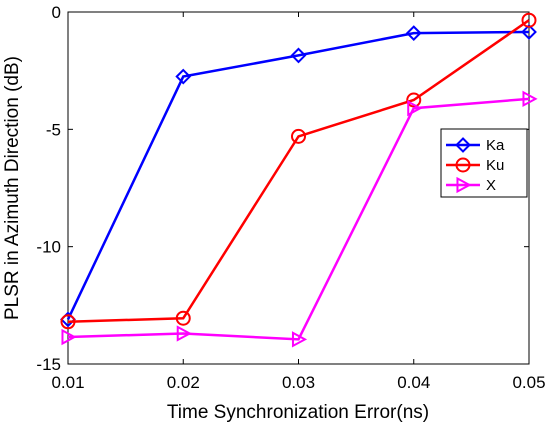  What do you see at coordinates (48, 364) in the screenshot?
I see `y-tick-label: -15` at bounding box center [48, 364].